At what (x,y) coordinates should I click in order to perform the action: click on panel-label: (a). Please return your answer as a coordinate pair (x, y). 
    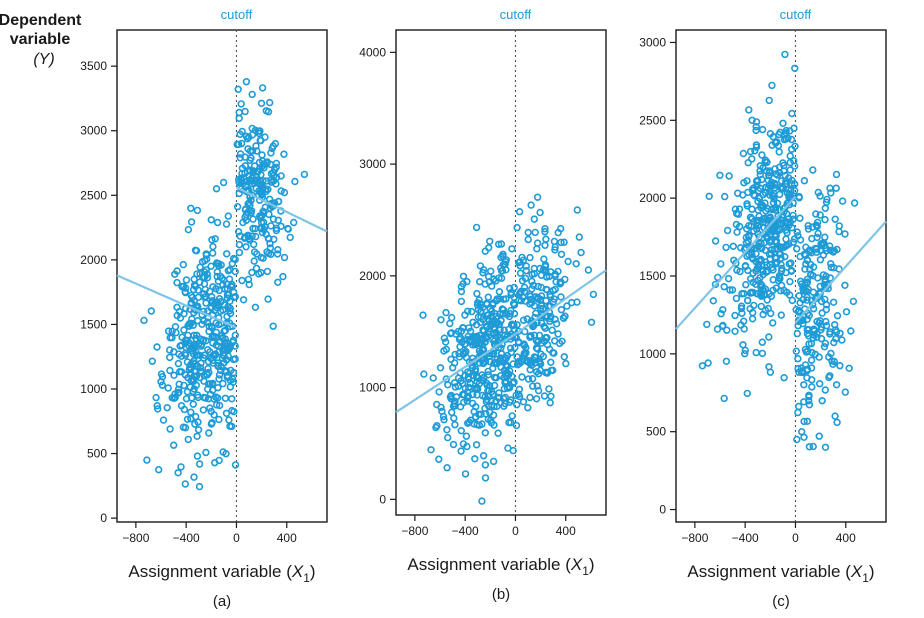
    Looking at the image, I should click on (222, 601).